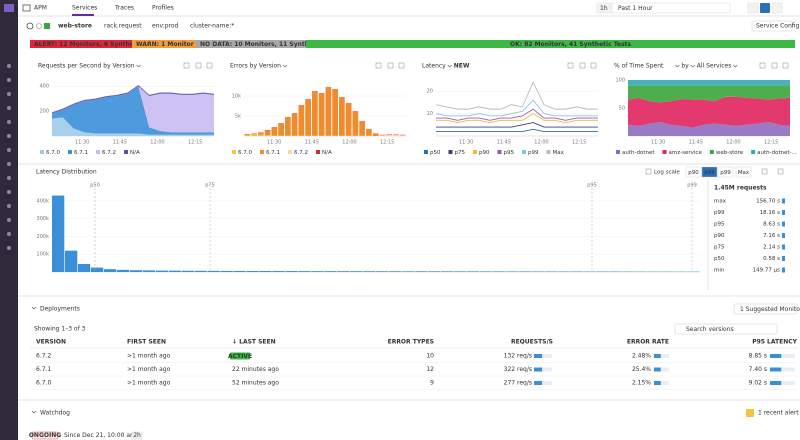  What do you see at coordinates (255, 369) in the screenshot?
I see `cell: 22 minutes ago` at bounding box center [255, 369].